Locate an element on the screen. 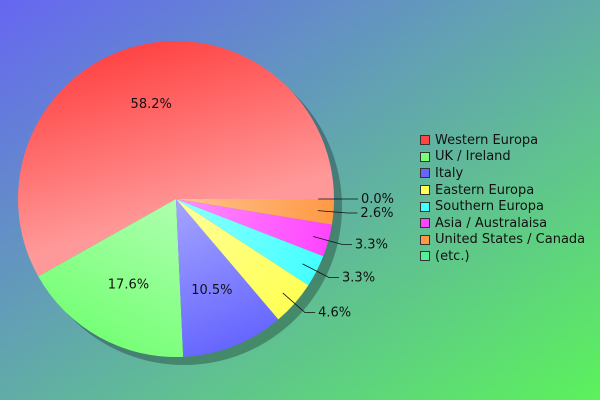 The width and height of the screenshot is (600, 400). legend-item-eastern-europa: Eastern Europa is located at coordinates (502, 190).